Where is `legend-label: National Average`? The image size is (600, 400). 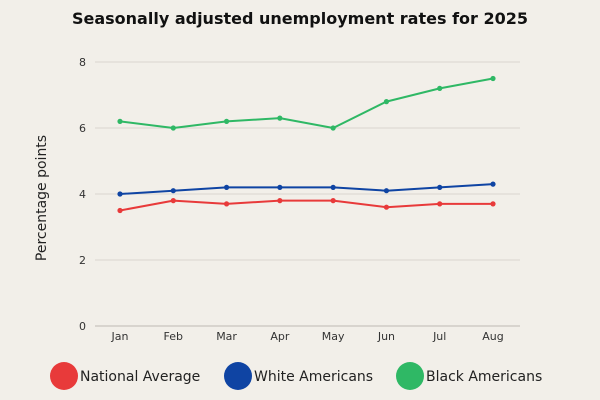 legend-label: National Average is located at coordinates (140, 377).